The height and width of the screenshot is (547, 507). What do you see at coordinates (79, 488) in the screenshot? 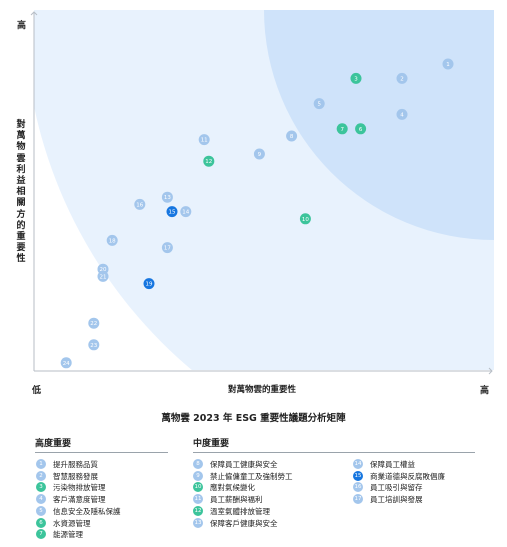
I see `legend-label: 污染物排放管理` at bounding box center [79, 488].